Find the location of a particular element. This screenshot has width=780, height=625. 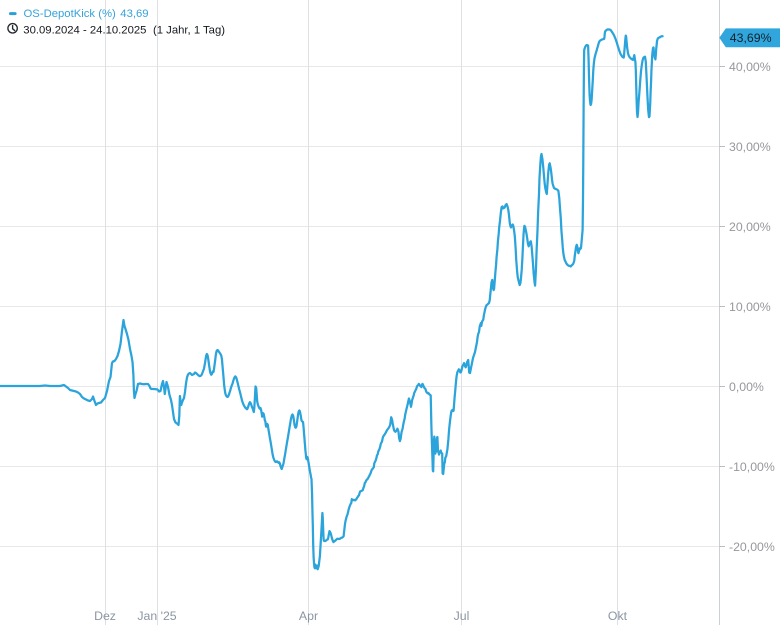

svg-text: 43,69 is located at coordinates (134, 14).